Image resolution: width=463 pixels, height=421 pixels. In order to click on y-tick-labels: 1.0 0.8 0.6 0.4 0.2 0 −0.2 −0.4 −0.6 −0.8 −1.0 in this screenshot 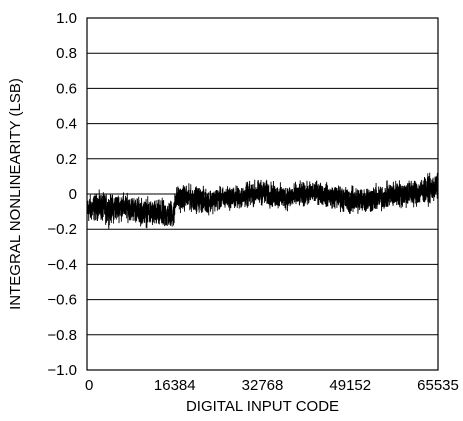, I will do `click(62, 194)`.